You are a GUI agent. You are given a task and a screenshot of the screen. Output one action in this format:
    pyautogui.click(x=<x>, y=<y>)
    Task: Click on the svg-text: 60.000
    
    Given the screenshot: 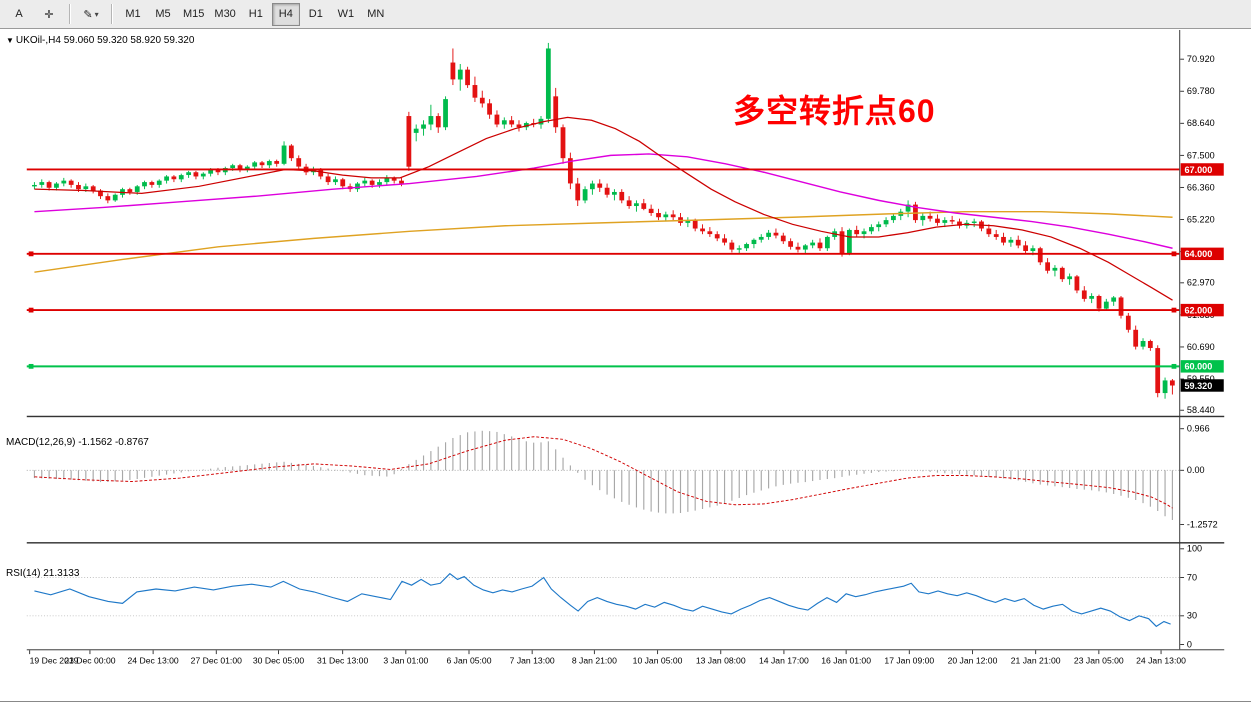 What is the action you would take?
    pyautogui.click(x=1199, y=367)
    